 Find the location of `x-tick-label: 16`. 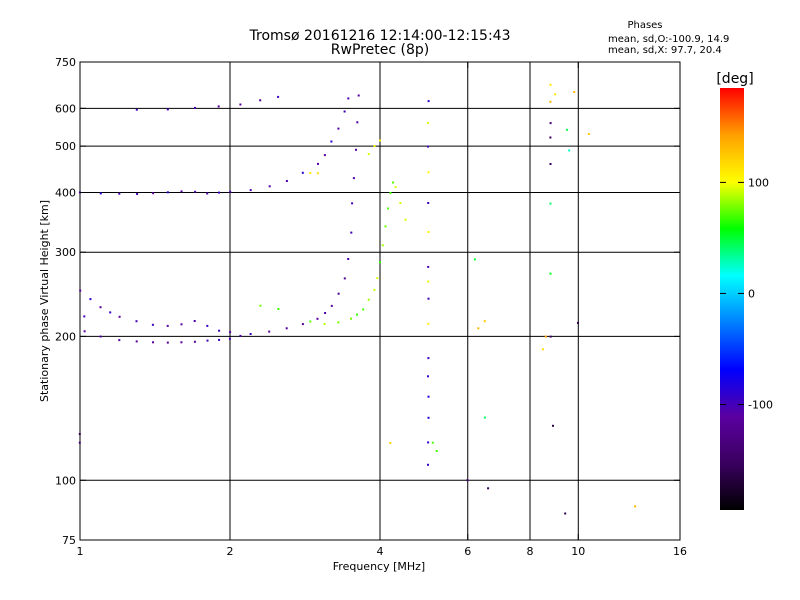

x-tick-label: 16 is located at coordinates (680, 551).